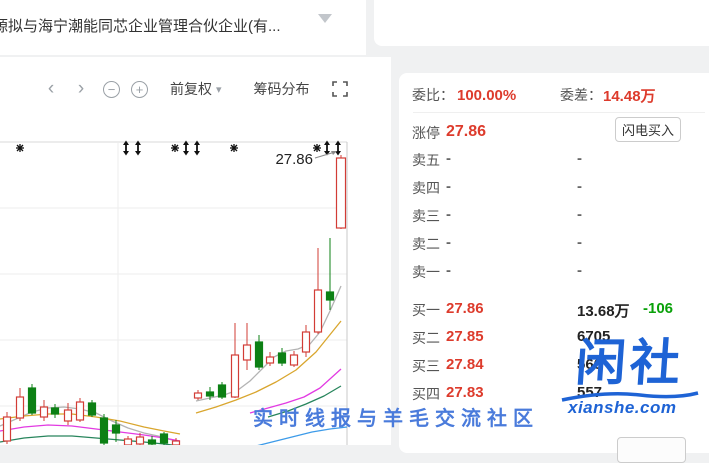  I want to click on row-price: 27.83, so click(465, 392).